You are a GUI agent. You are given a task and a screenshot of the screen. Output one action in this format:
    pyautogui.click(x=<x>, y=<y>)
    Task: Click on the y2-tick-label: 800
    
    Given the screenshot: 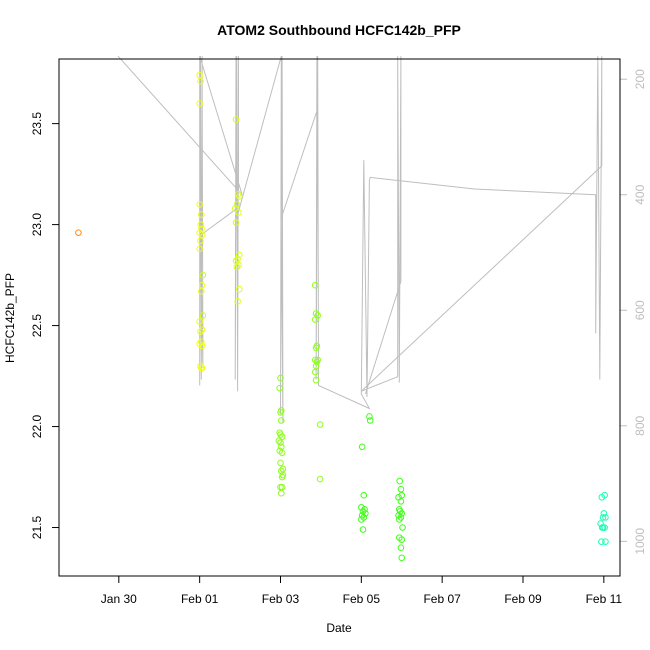 What is the action you would take?
    pyautogui.click(x=640, y=425)
    